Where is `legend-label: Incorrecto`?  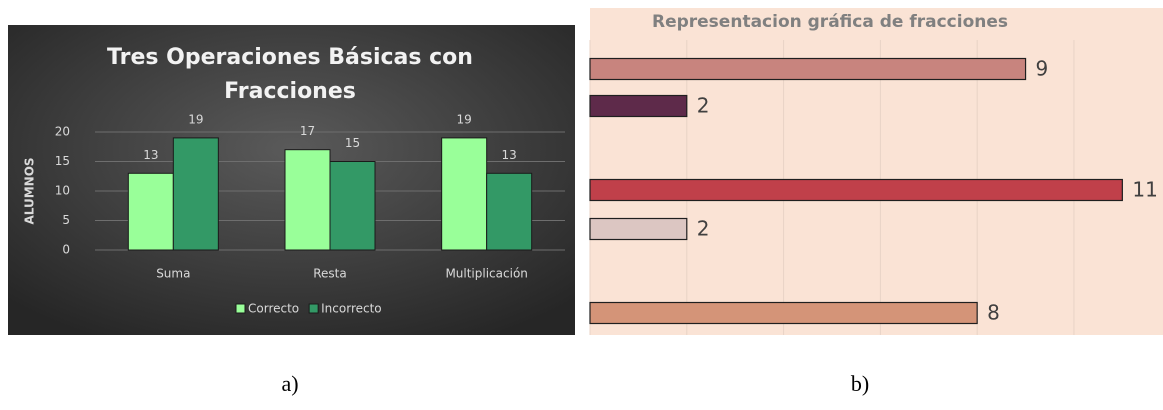 legend-label: Incorrecto is located at coordinates (351, 309).